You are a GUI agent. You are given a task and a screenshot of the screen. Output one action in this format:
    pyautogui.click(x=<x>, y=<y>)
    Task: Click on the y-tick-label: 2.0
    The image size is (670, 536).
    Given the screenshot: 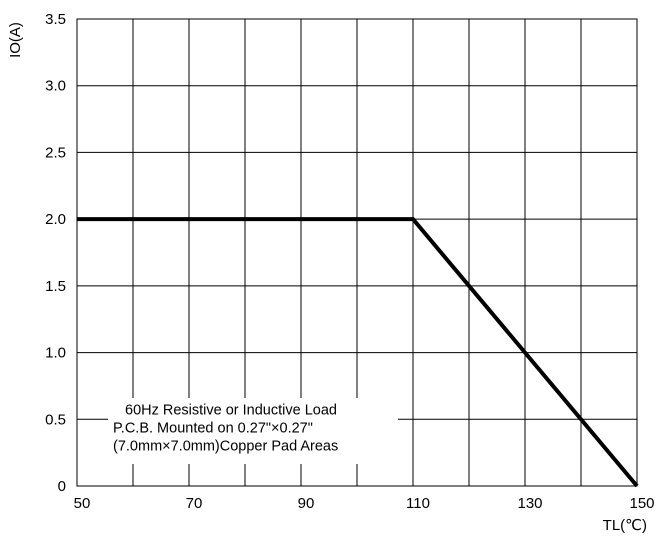 What is the action you would take?
    pyautogui.click(x=55, y=219)
    